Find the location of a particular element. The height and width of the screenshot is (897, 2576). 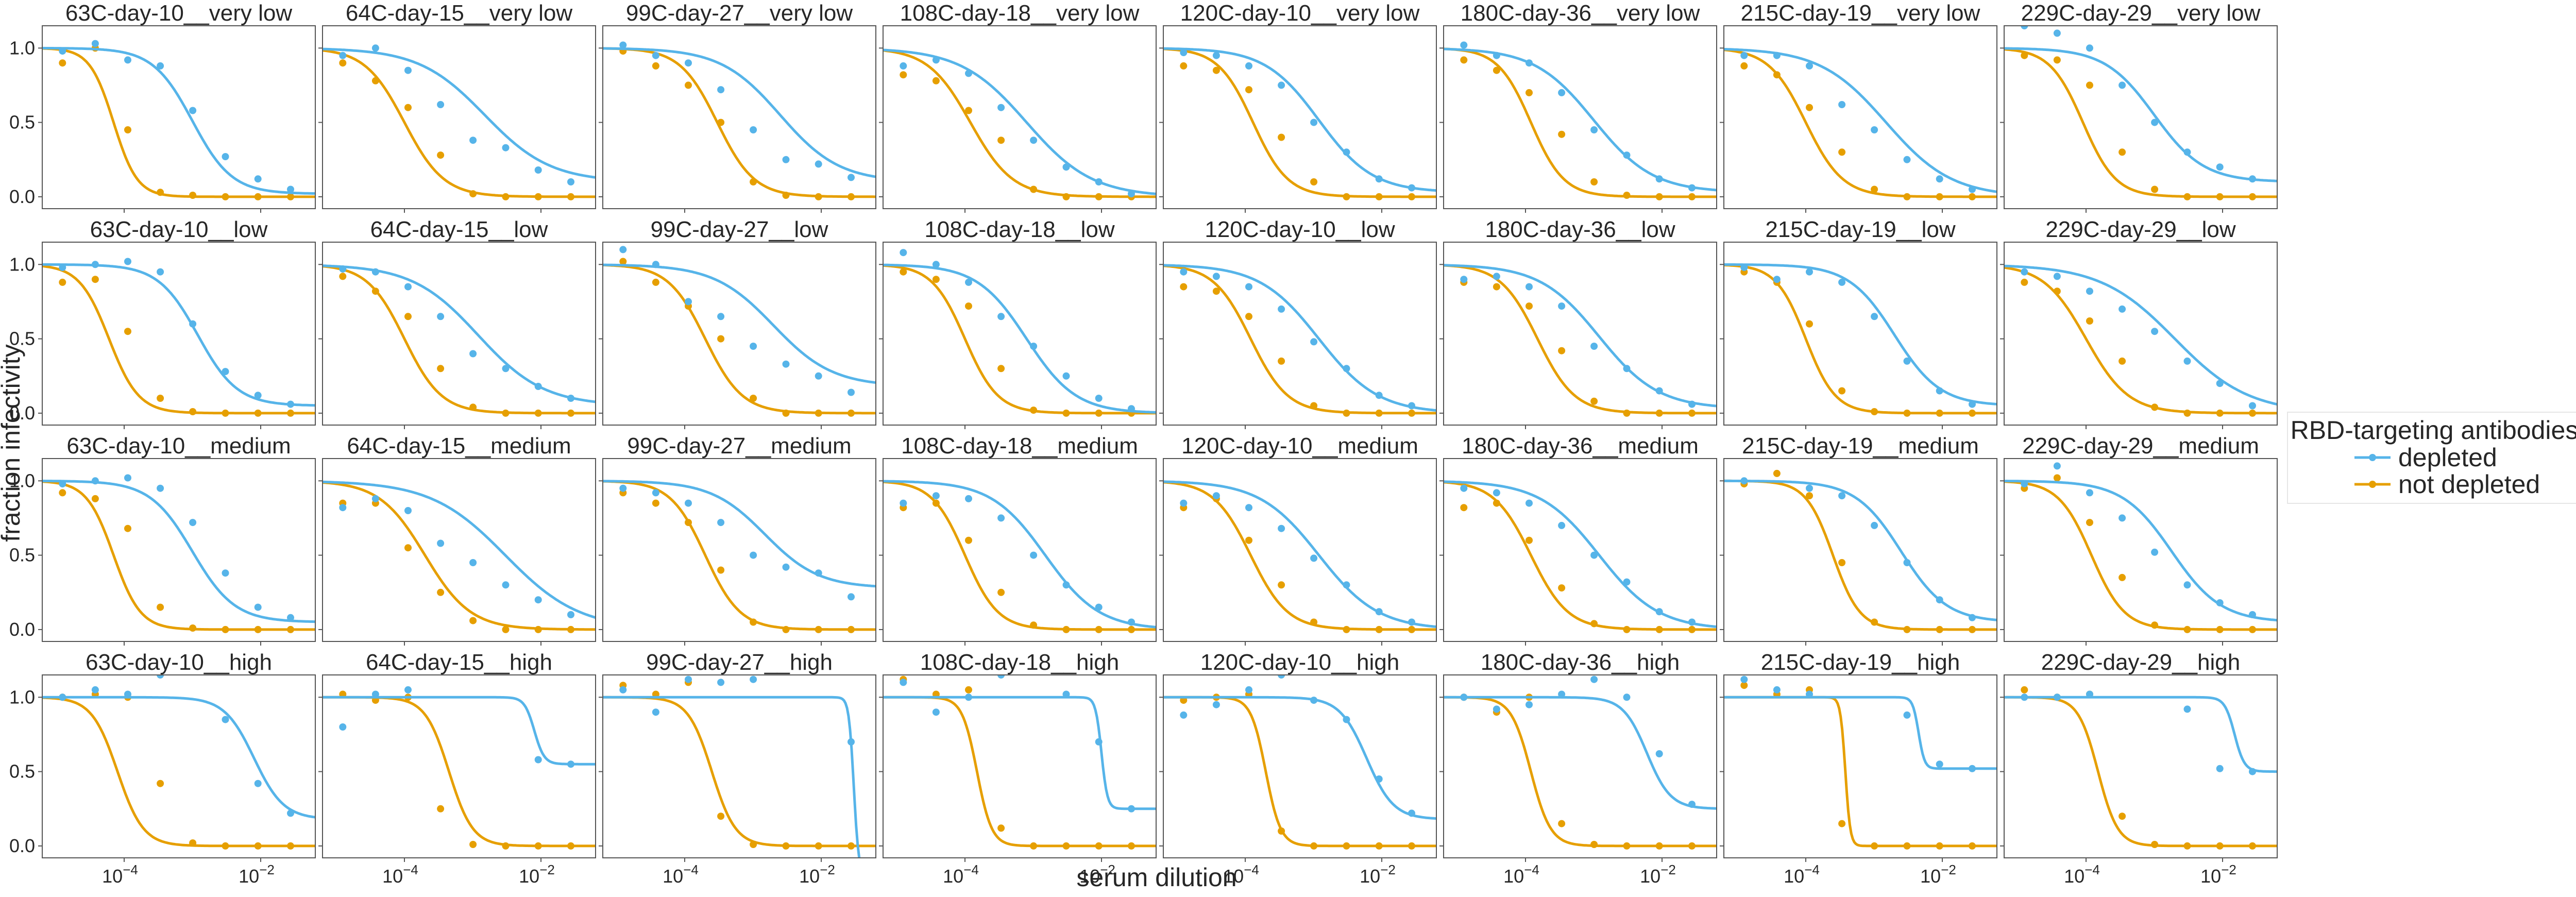

panel: 180C-day-36__very low is located at coordinates (1578, 107).